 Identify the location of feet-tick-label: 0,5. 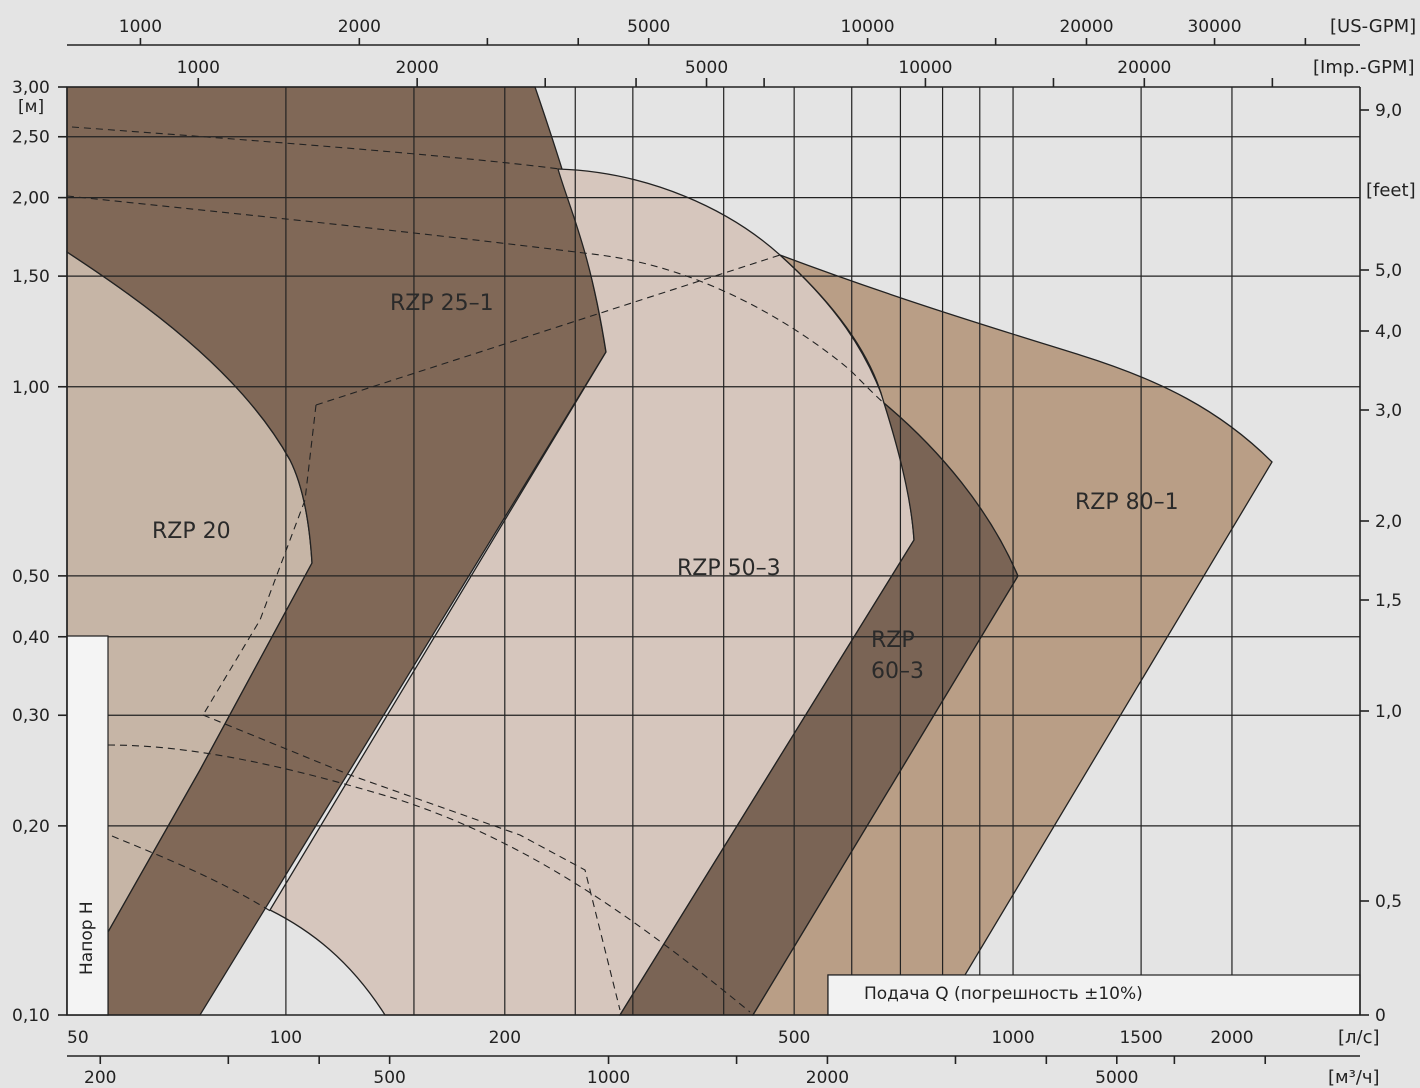
(1388, 902).